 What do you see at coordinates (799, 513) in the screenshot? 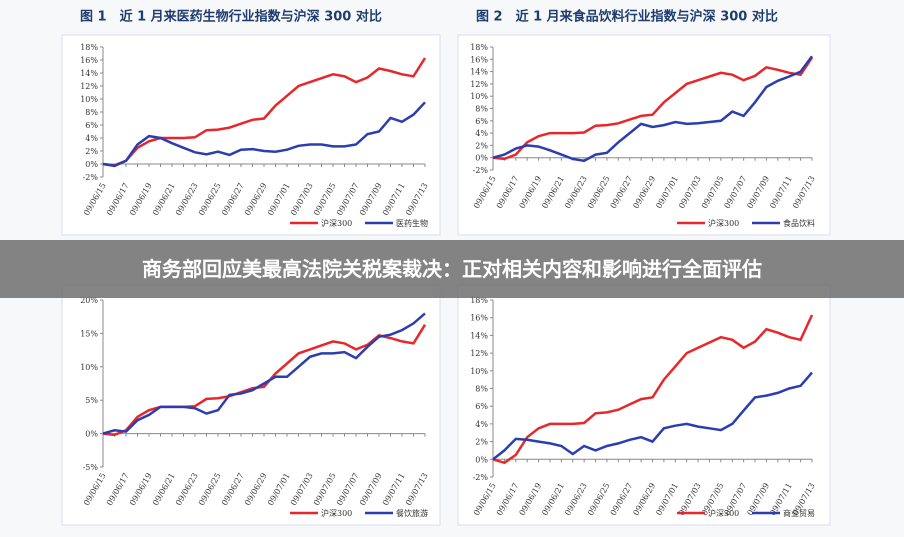
I see `legend-label: 商业贸易` at bounding box center [799, 513].